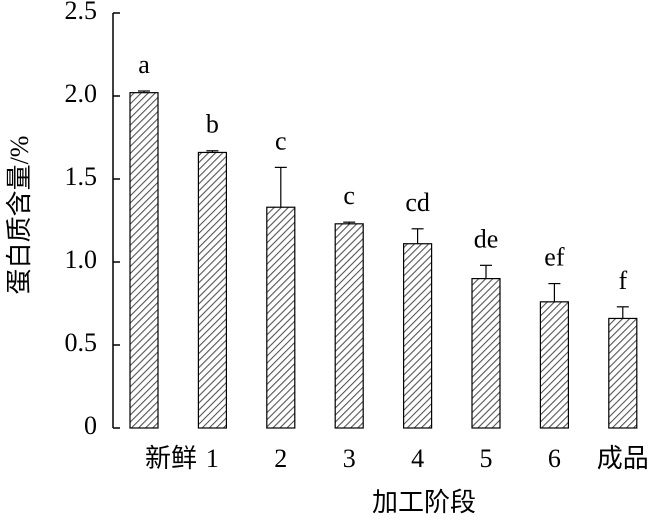  What do you see at coordinates (622, 280) in the screenshot?
I see `significance-letter: f` at bounding box center [622, 280].